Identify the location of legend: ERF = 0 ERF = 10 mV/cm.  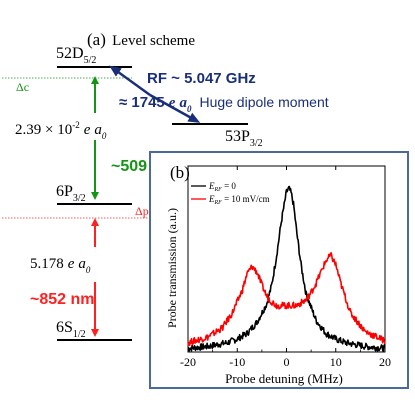
(230, 193).